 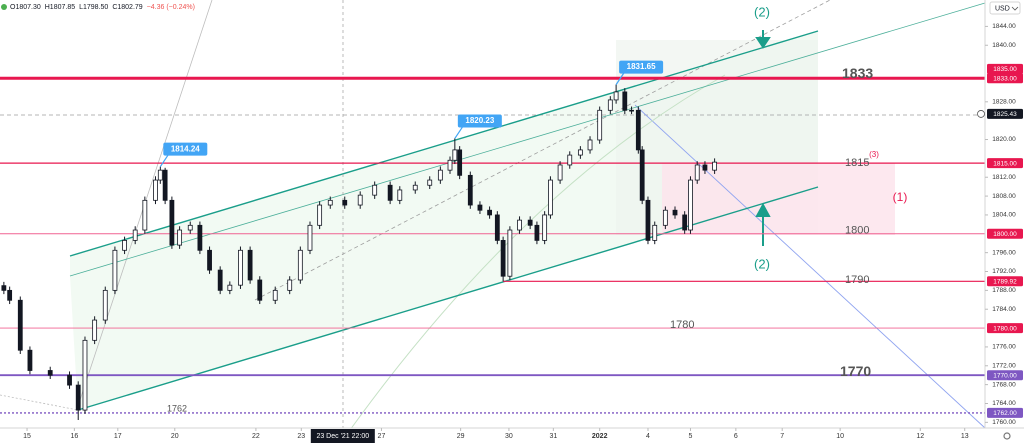 What do you see at coordinates (1004, 290) in the screenshot?
I see `y-tick-label: 1788.00` at bounding box center [1004, 290].